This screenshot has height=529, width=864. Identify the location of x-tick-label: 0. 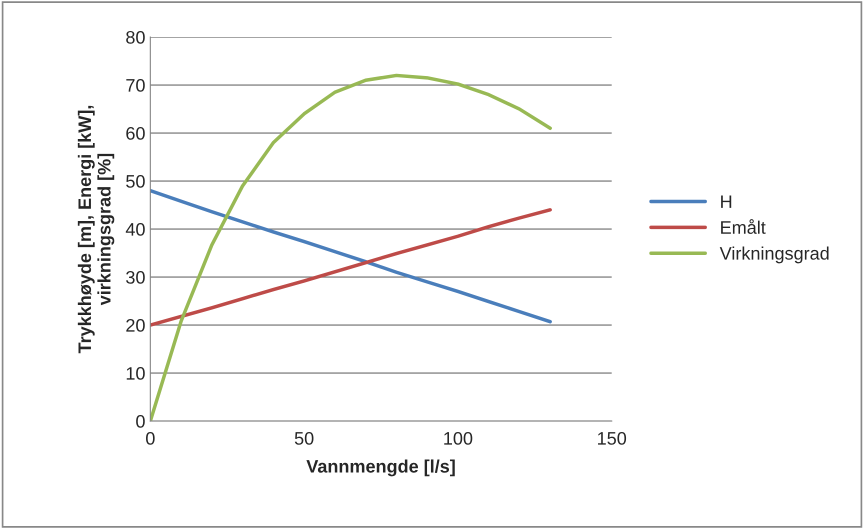
(150, 438).